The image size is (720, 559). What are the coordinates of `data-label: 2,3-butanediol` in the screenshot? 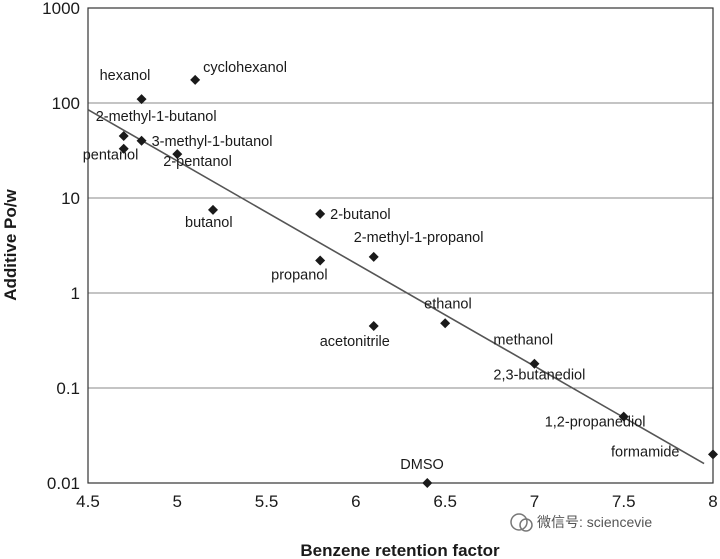 It's located at (539, 376).